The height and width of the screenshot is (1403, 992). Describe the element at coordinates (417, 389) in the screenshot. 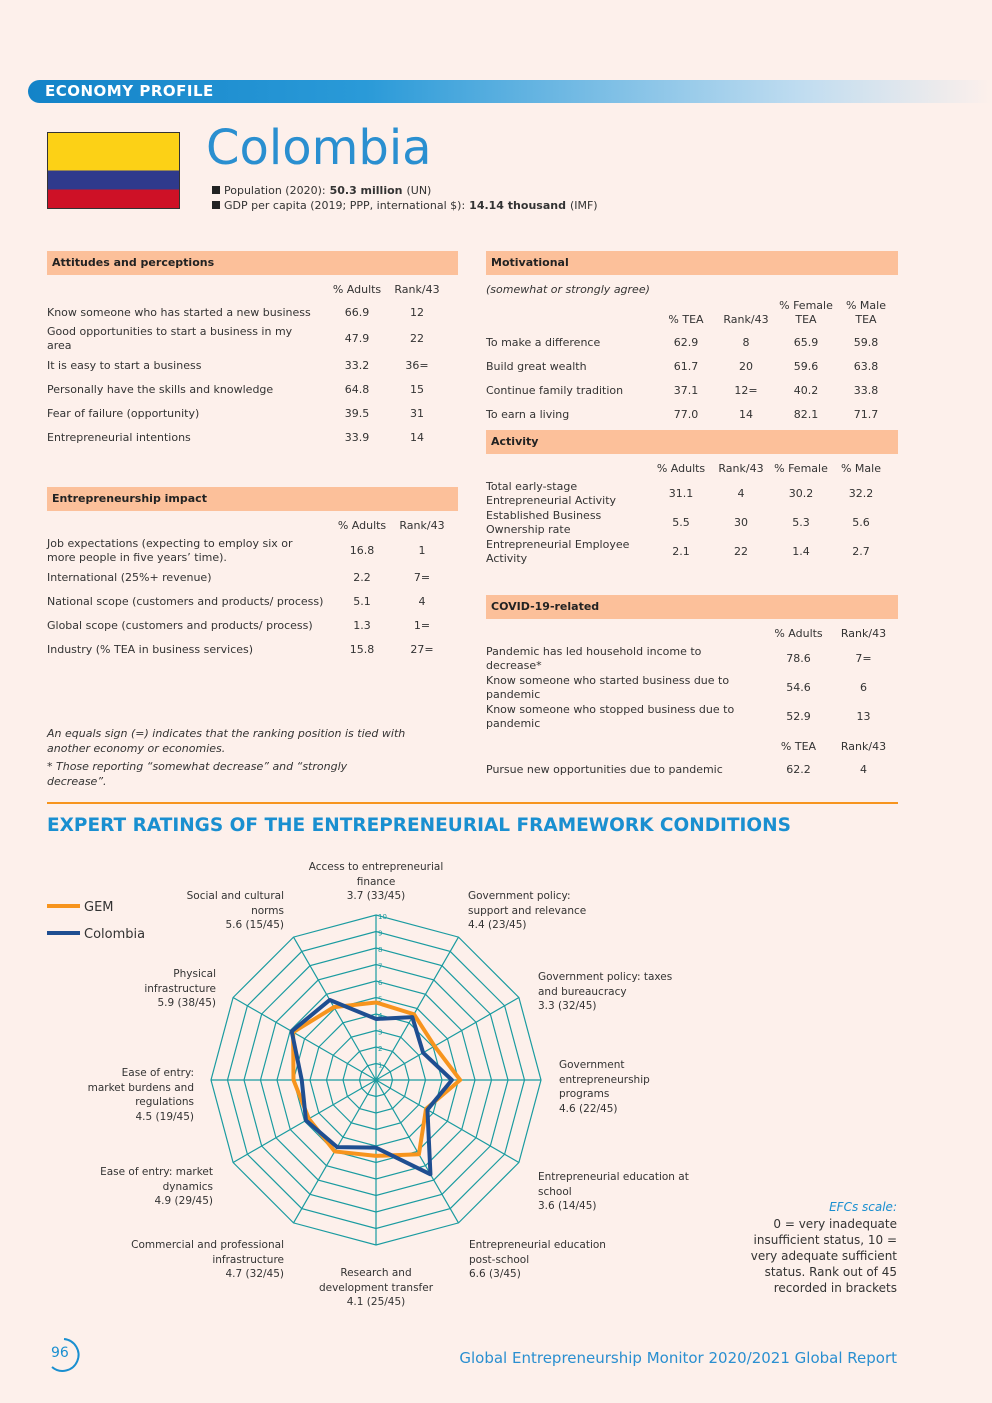

I see `cell-value: 15` at that location.